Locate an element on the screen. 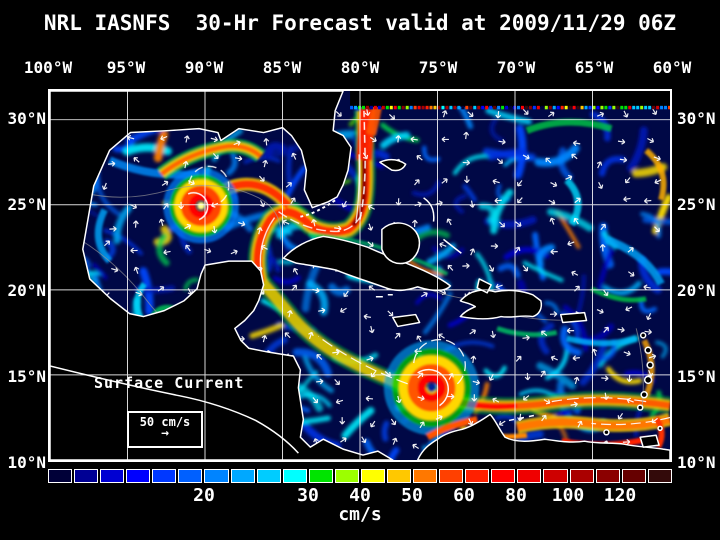 The width and height of the screenshot is (720, 540). left-axis-label: 25°N is located at coordinates (26, 204).